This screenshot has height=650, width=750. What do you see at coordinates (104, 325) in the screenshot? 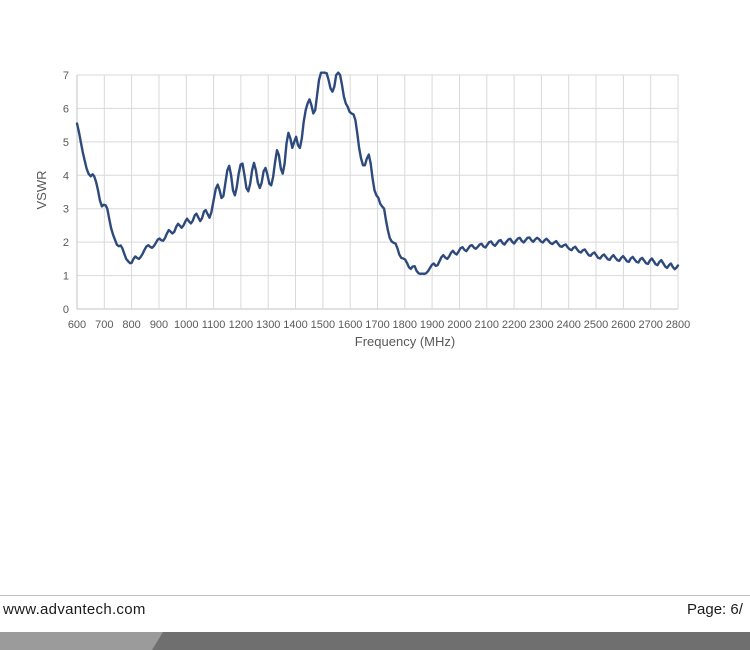
I see `x-tick-label: 700` at bounding box center [104, 325].